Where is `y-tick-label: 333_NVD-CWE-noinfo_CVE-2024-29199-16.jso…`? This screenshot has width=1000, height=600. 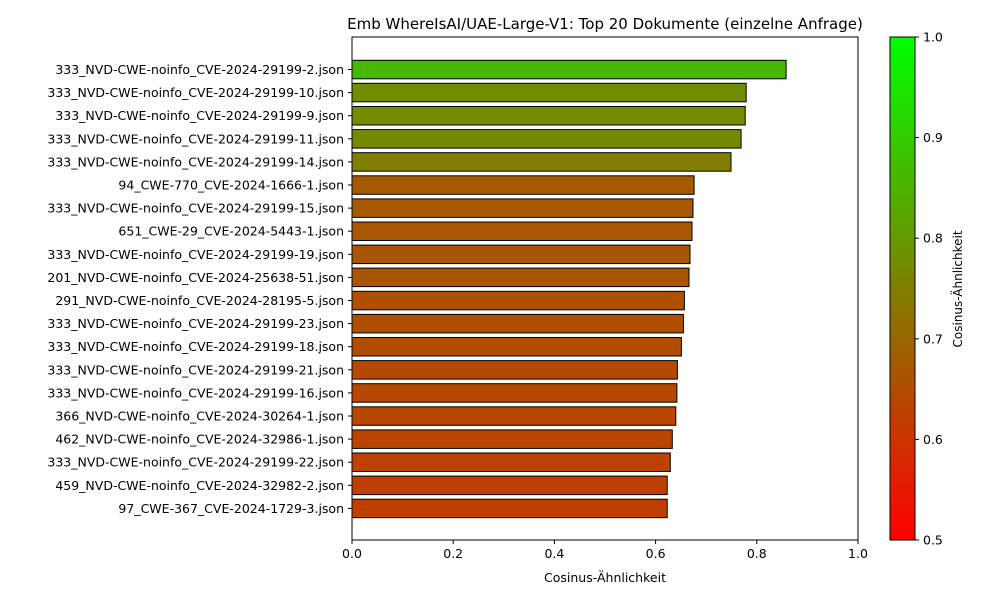
y-tick-label: 333_NVD-CWE-noinfo_CVE-2024-29199-16.jso… is located at coordinates (195, 392).